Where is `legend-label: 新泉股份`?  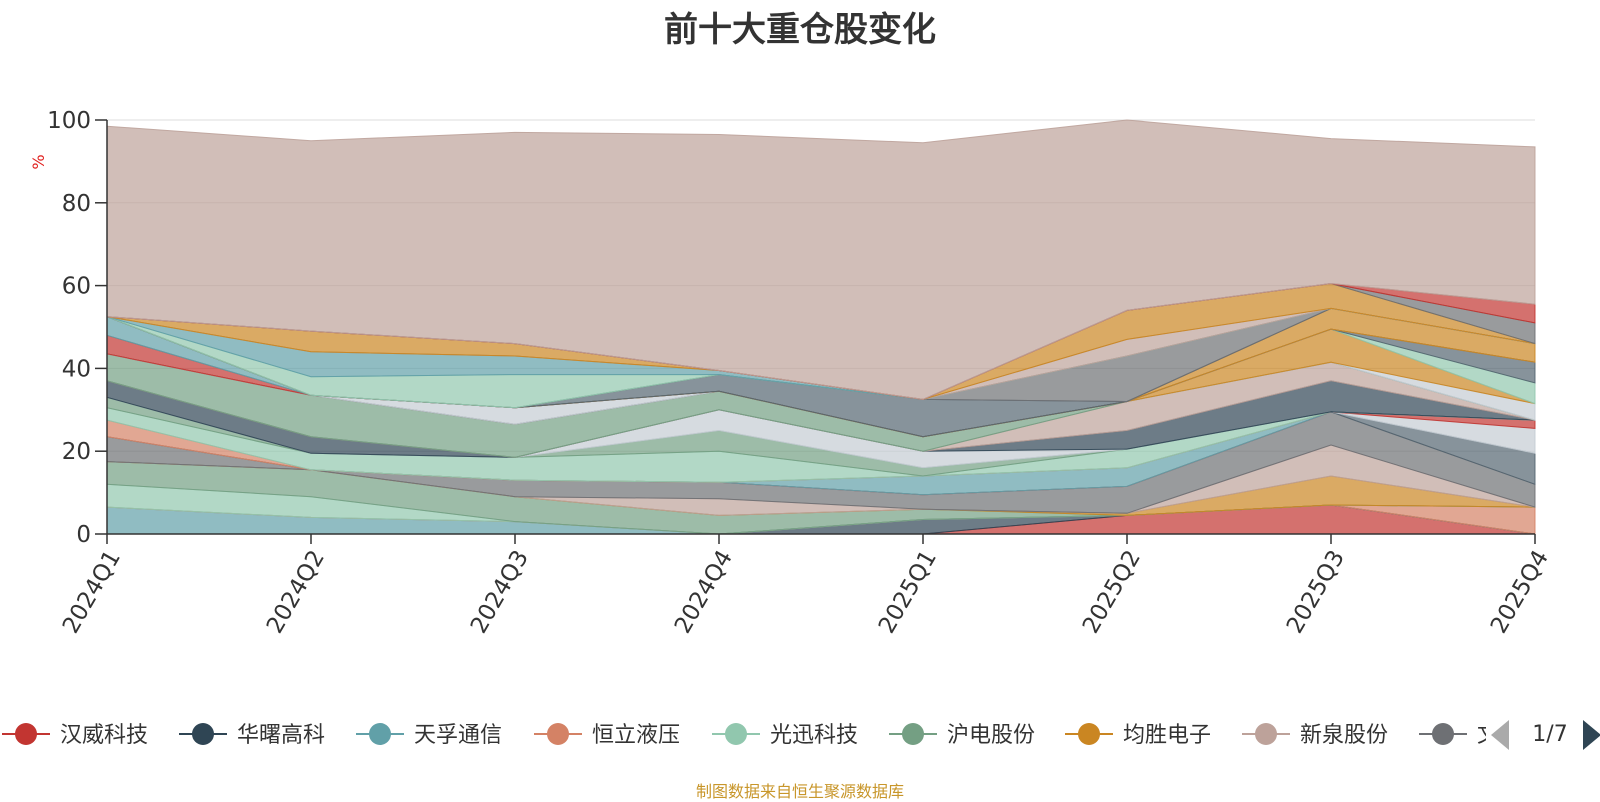
legend-label: 新泉股份 is located at coordinates (1344, 735).